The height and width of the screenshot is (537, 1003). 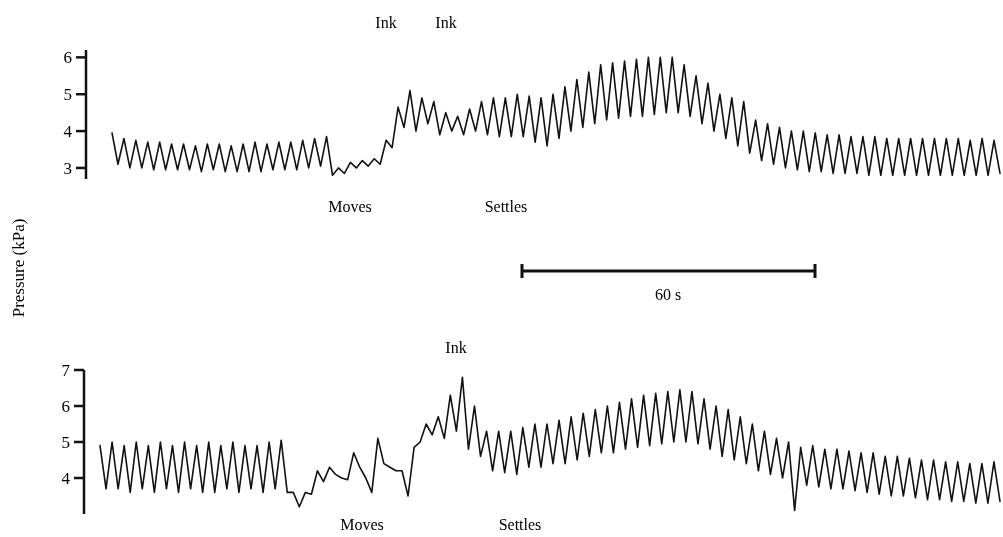 What do you see at coordinates (668, 294) in the screenshot?
I see `text: 60 s` at bounding box center [668, 294].